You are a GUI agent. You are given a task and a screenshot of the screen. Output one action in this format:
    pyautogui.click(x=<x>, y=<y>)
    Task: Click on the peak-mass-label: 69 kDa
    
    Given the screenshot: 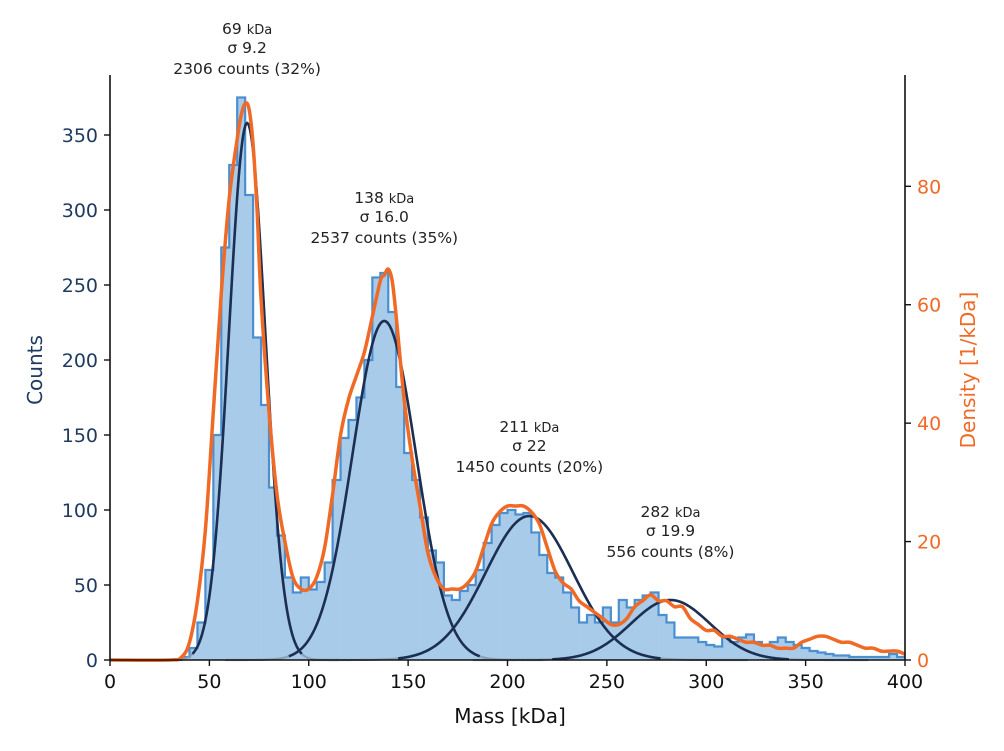 What is the action you would take?
    pyautogui.click(x=247, y=29)
    